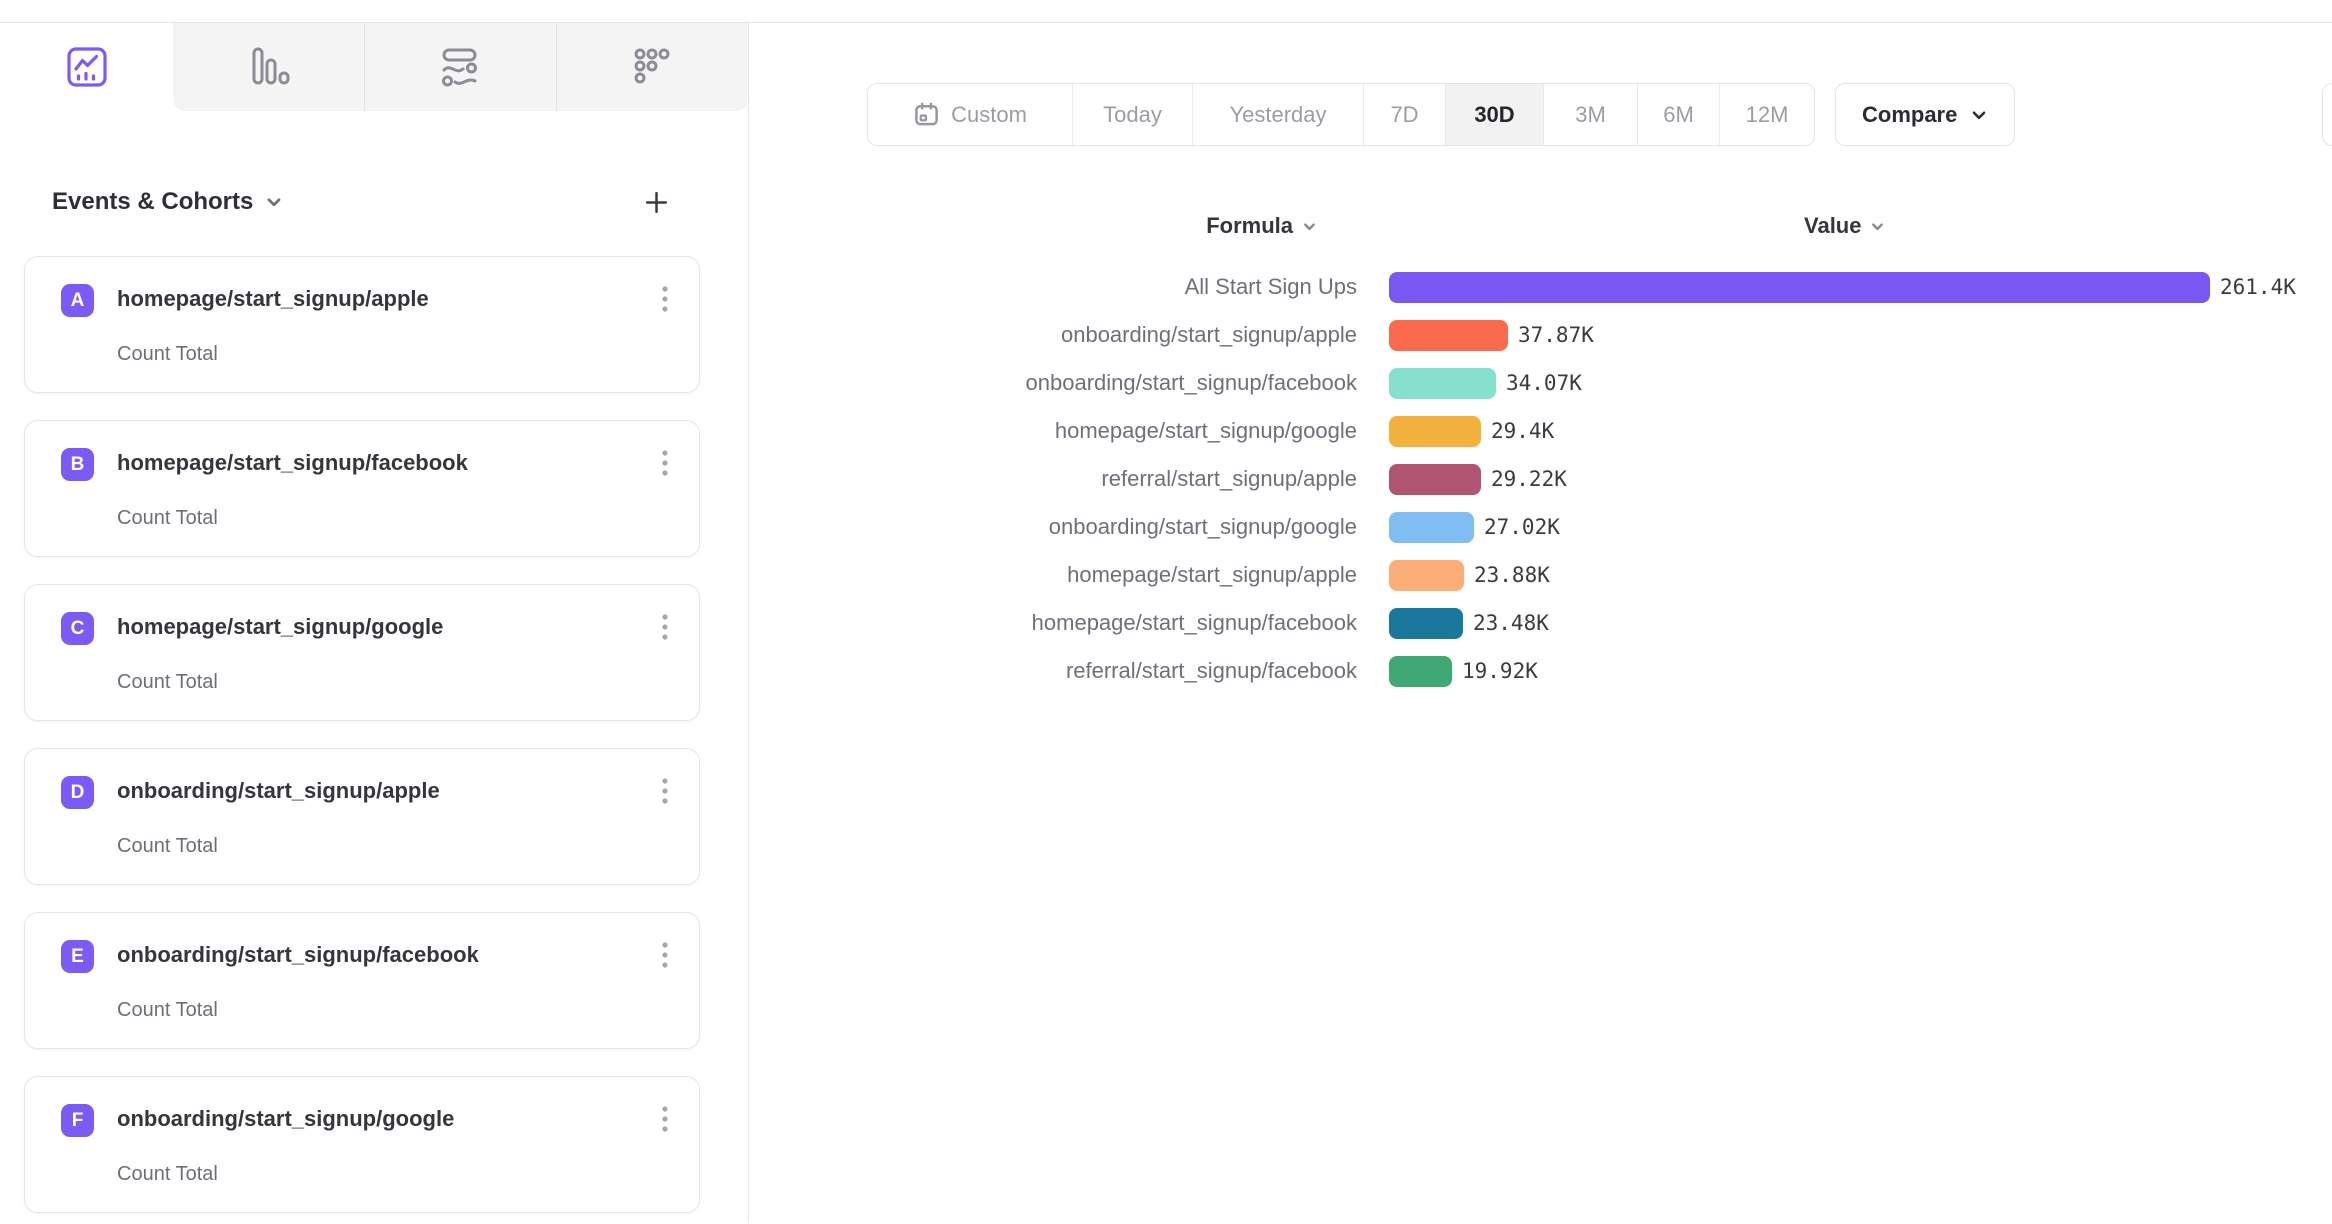 The width and height of the screenshot is (2332, 1224). Describe the element at coordinates (2327, 114) in the screenshot. I see `clipped-edge-button` at that location.